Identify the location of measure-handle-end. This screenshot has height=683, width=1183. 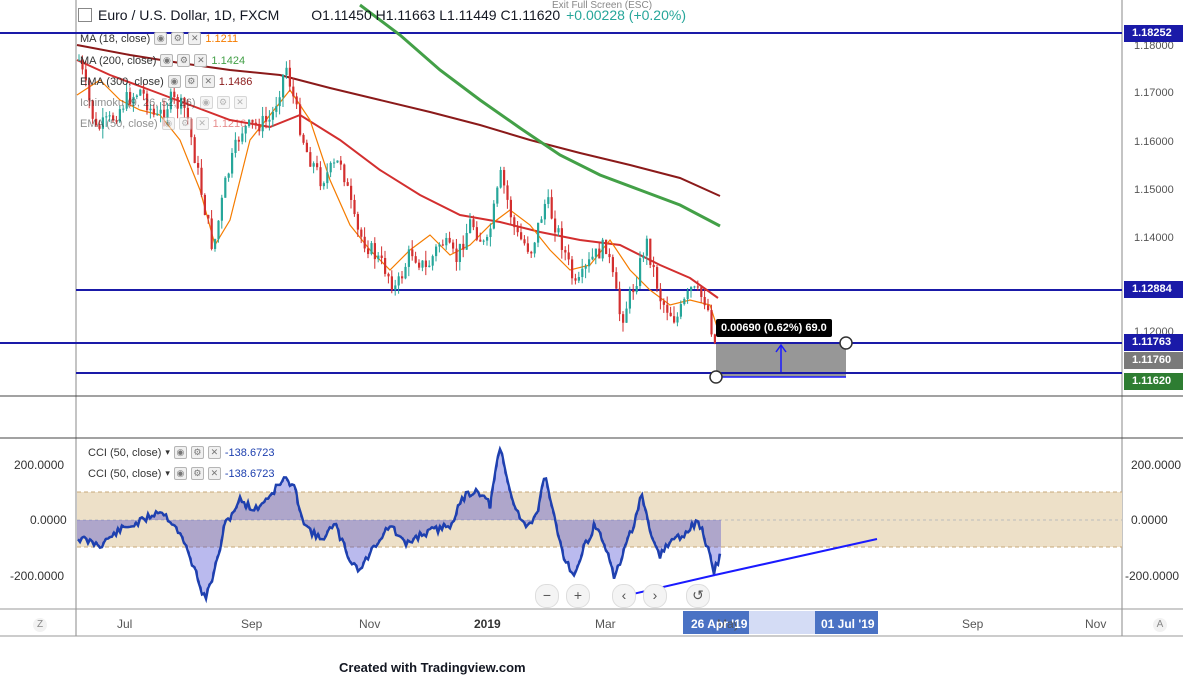
(846, 343).